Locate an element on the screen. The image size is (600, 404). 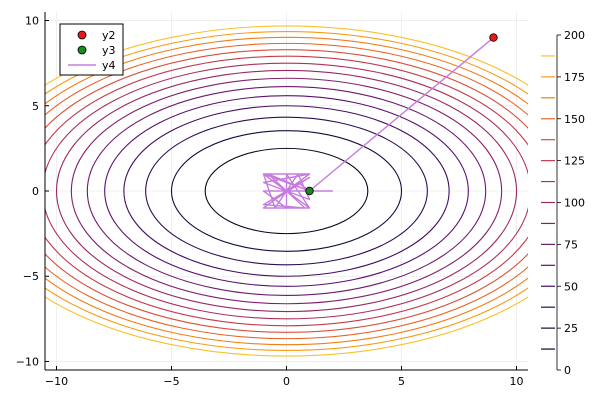
y-tick-label: −10 is located at coordinates (27, 361).